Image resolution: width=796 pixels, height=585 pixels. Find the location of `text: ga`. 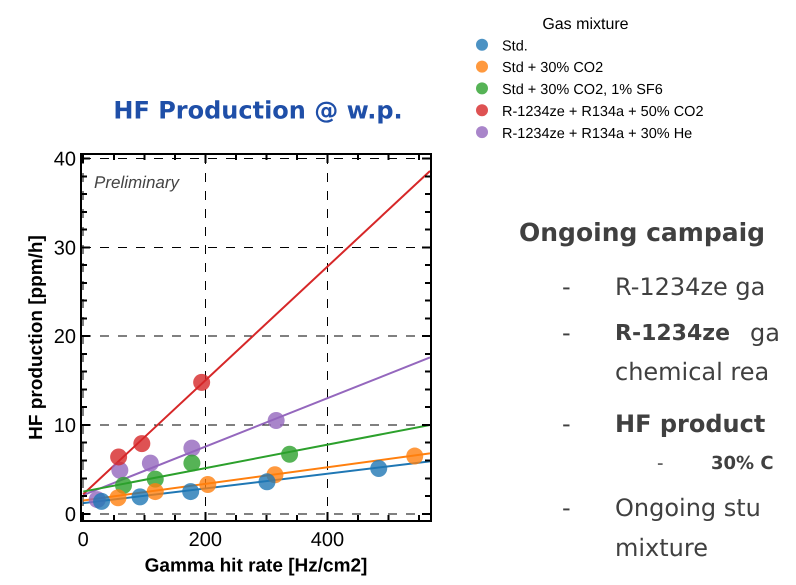

text: ga is located at coordinates (765, 333).